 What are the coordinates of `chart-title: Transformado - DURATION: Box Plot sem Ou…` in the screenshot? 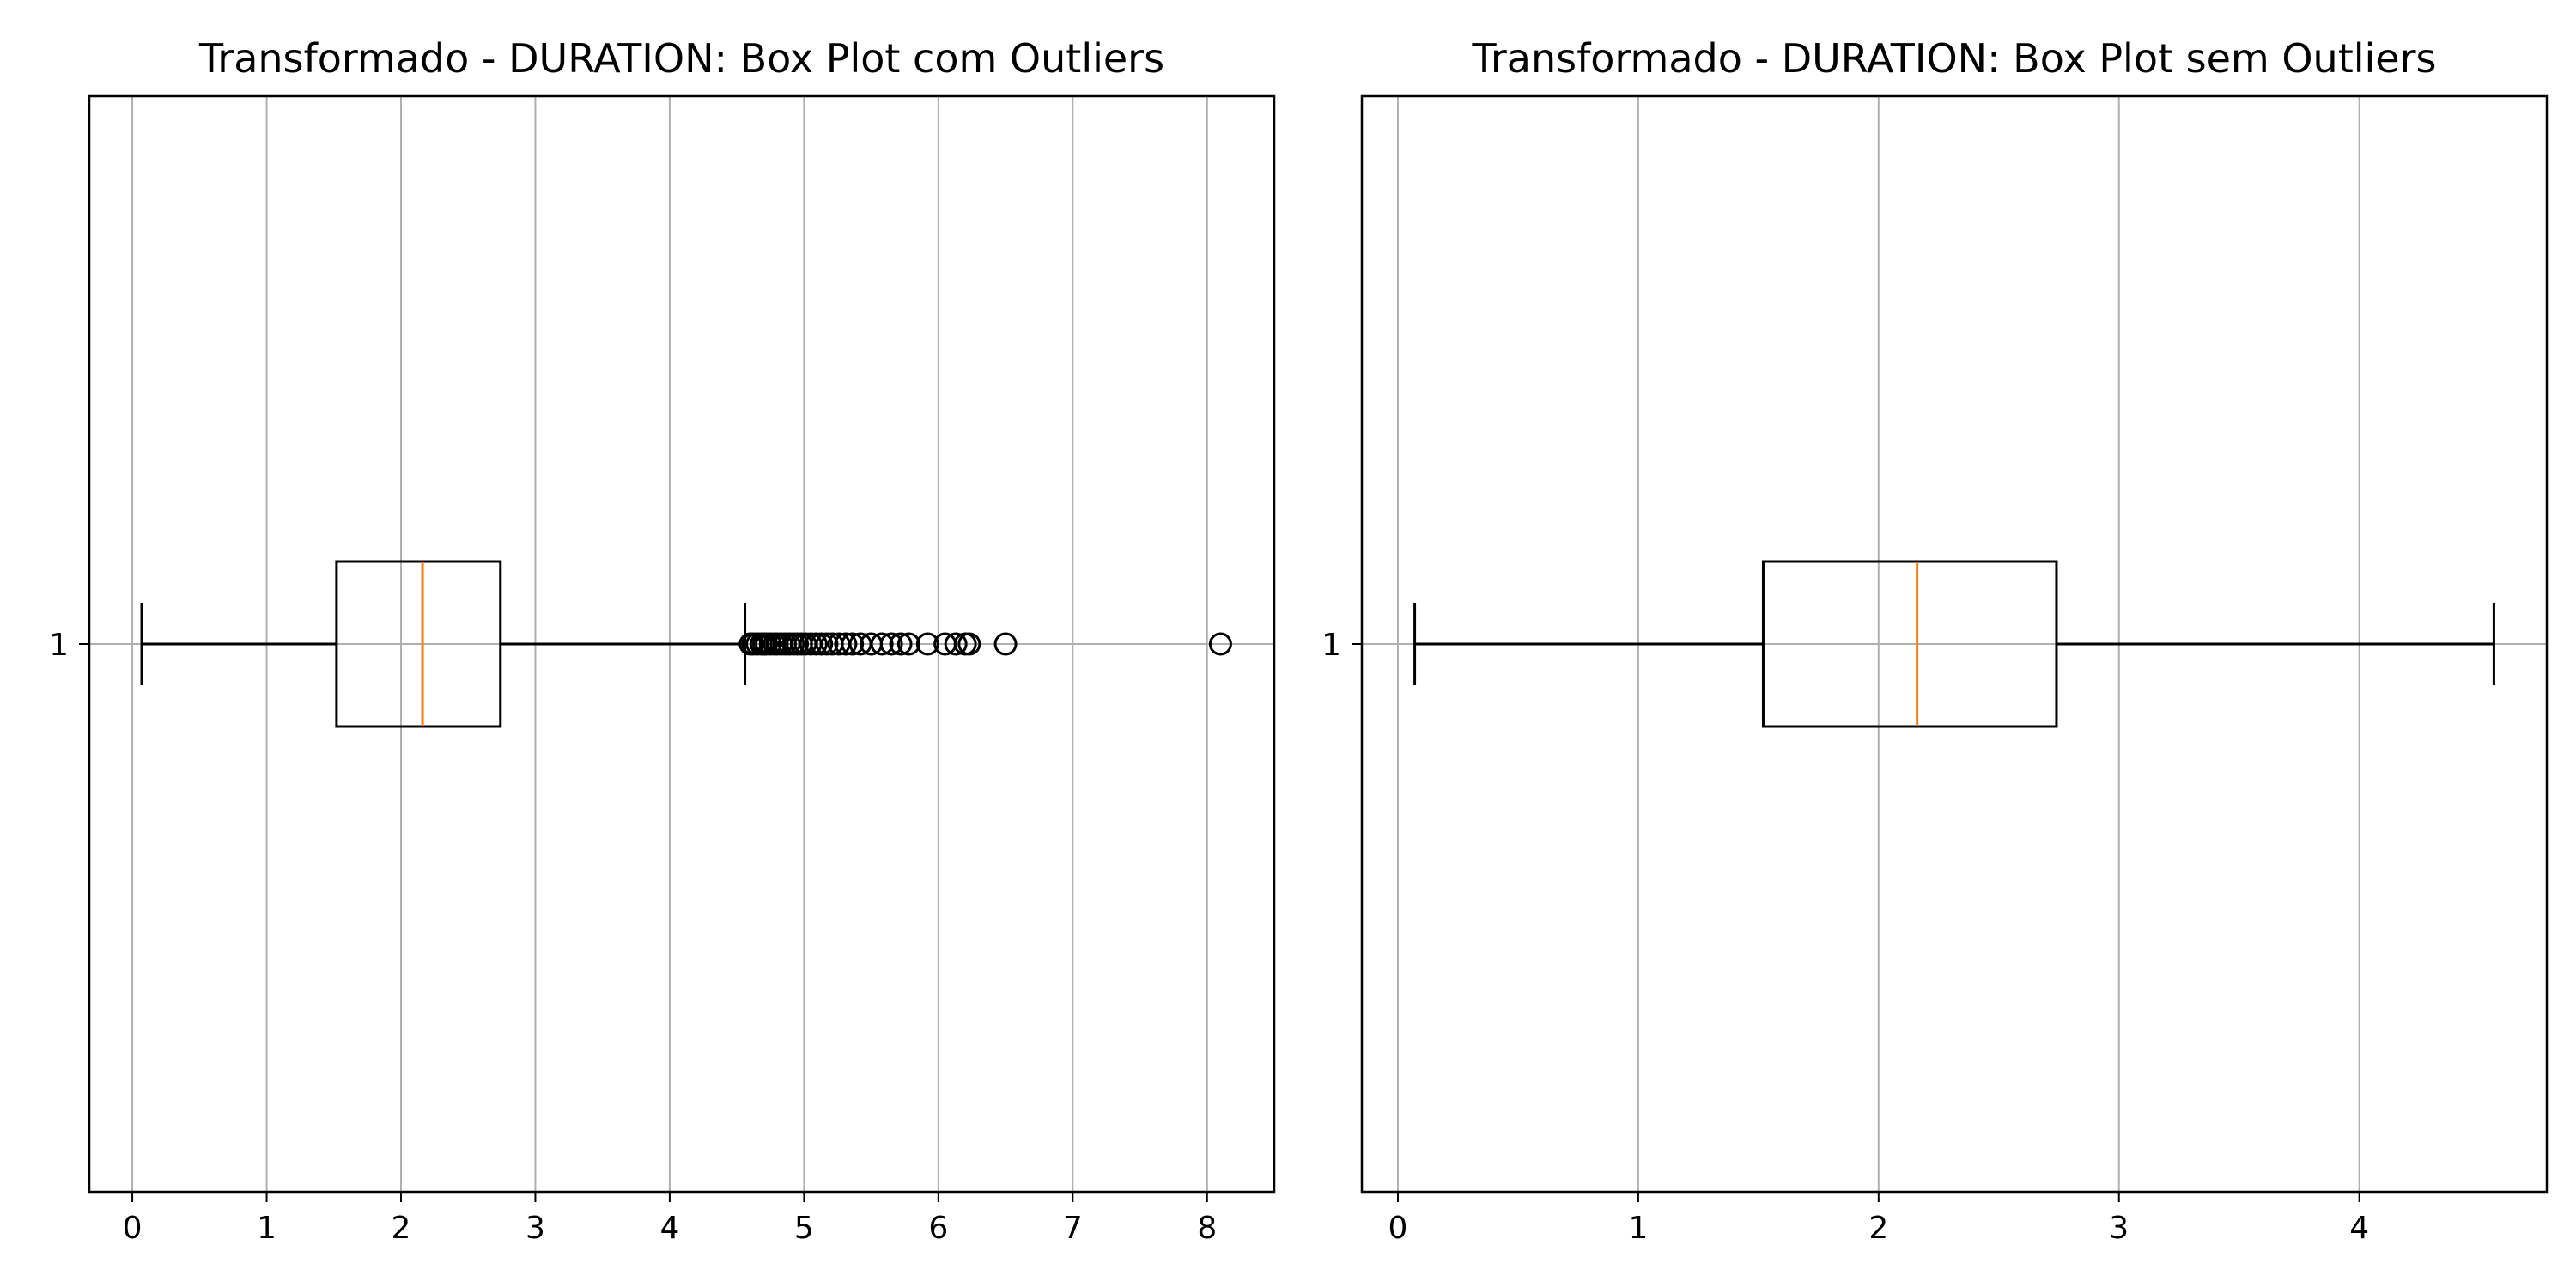 It's located at (1954, 59).